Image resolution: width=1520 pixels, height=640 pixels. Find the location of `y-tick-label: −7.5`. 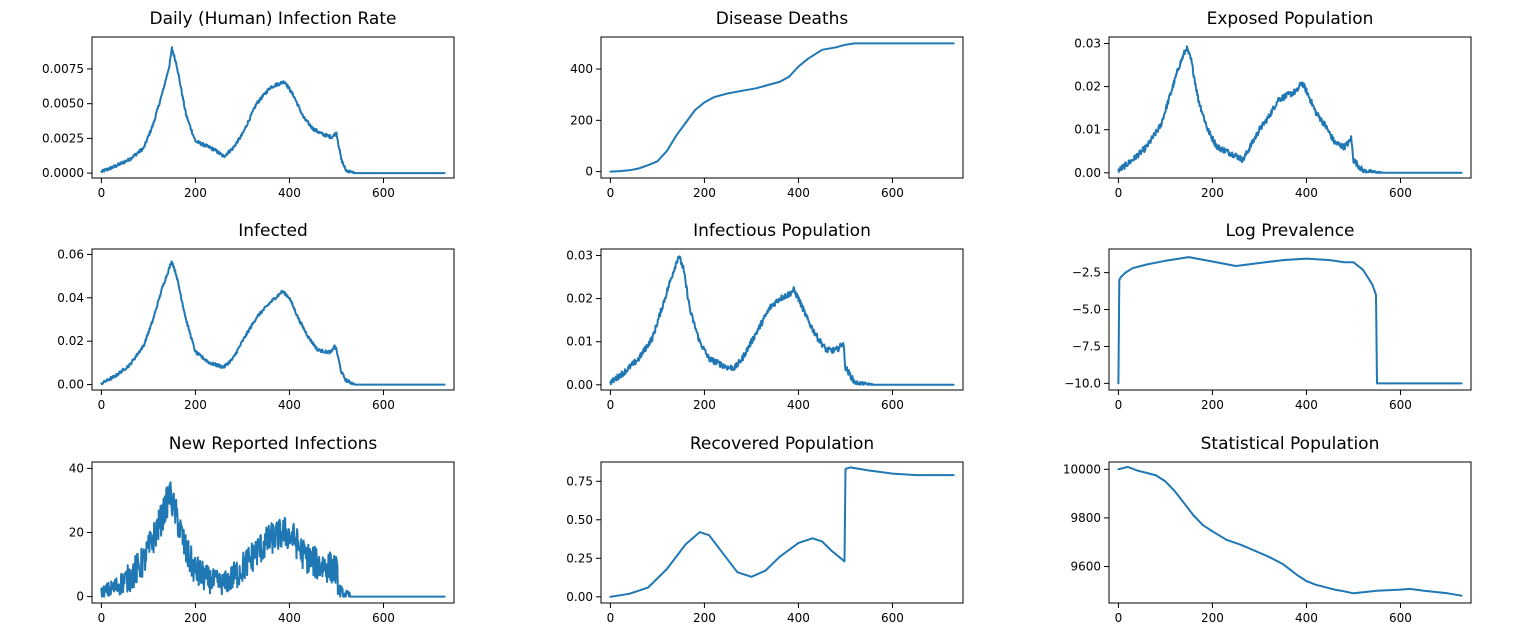

y-tick-label: −7.5 is located at coordinates (1086, 346).